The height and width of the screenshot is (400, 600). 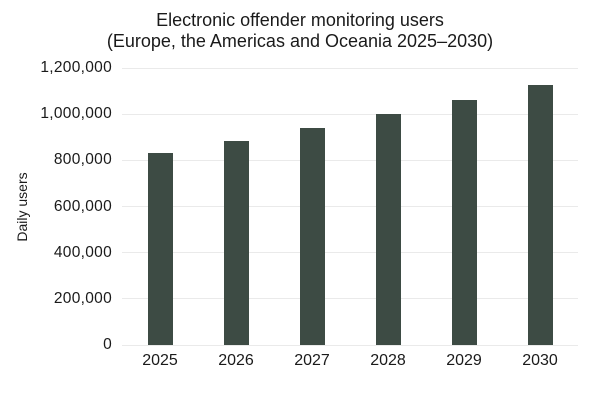 I want to click on x-tick-label: 2030, so click(x=540, y=360).